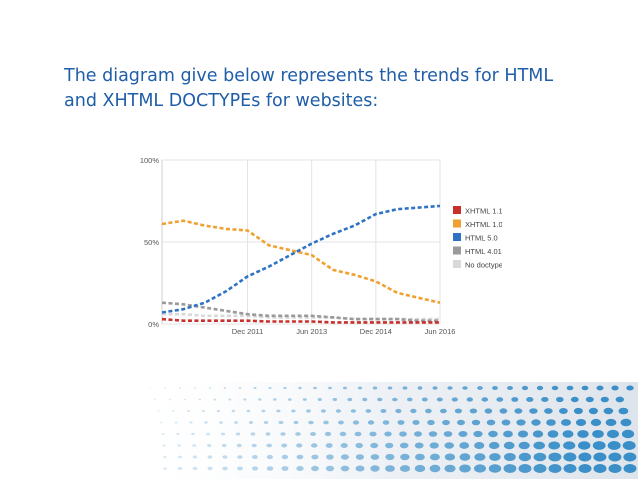 Image resolution: width=638 pixels, height=479 pixels. Describe the element at coordinates (153, 324) in the screenshot. I see `y-tick-label: 0%` at that location.